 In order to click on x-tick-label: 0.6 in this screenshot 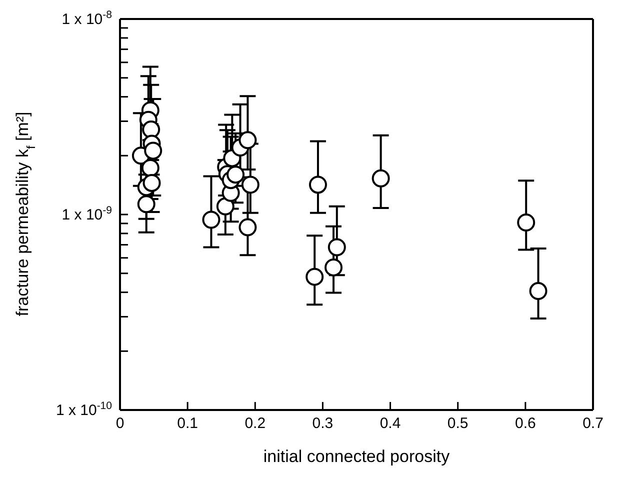, I will do `click(525, 423)`.